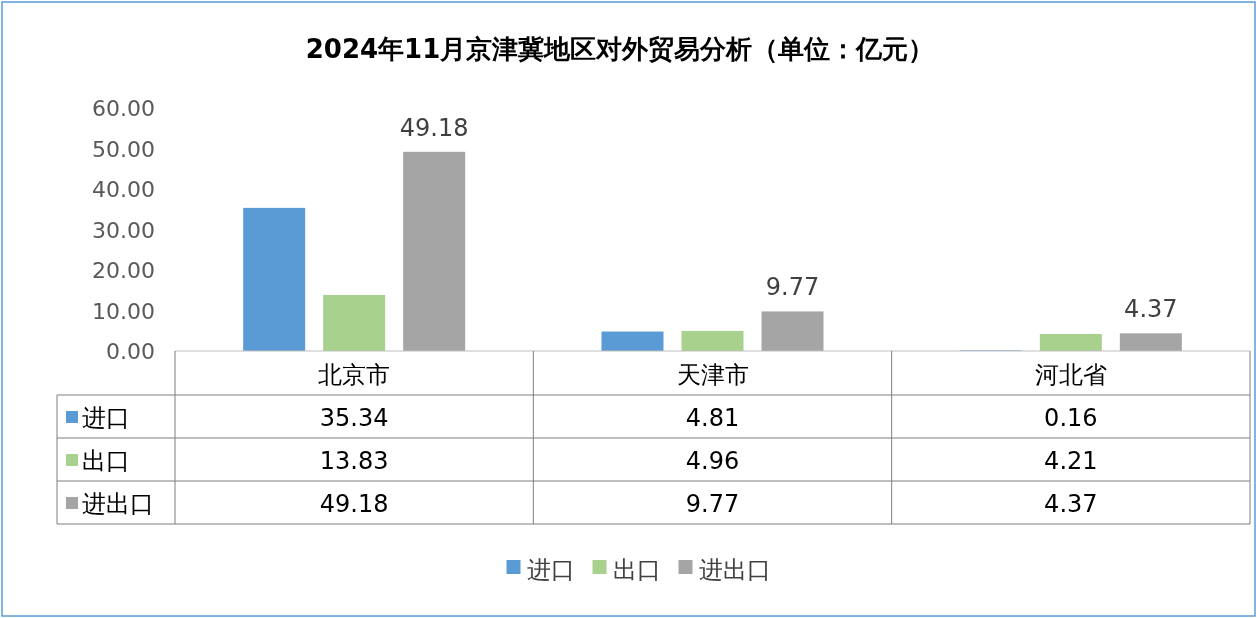 This screenshot has width=1257, height=618. I want to click on x-tick-label: 河北省, so click(1070, 375).